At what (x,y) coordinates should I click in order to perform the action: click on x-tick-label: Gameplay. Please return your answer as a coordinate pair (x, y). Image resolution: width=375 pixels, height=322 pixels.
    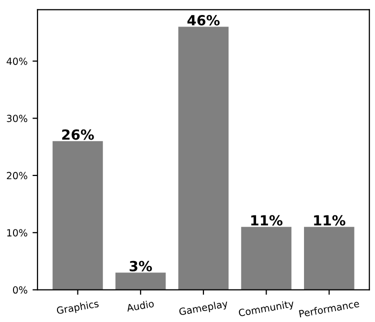
    Looking at the image, I should click on (203, 309).